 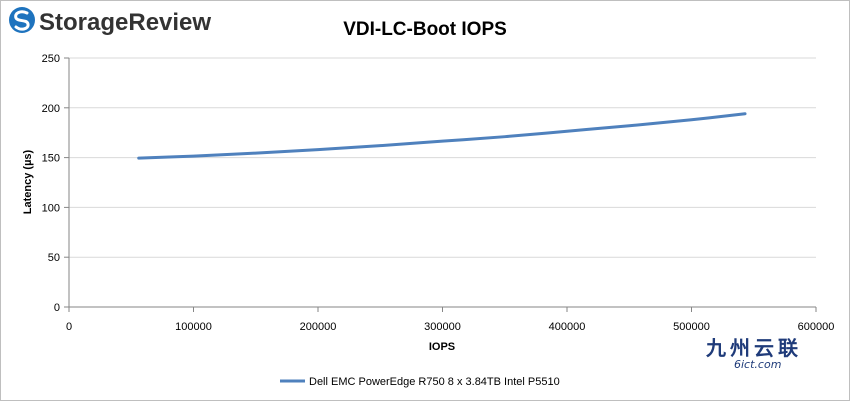 I want to click on logo-text: StorageReview, so click(x=125, y=22).